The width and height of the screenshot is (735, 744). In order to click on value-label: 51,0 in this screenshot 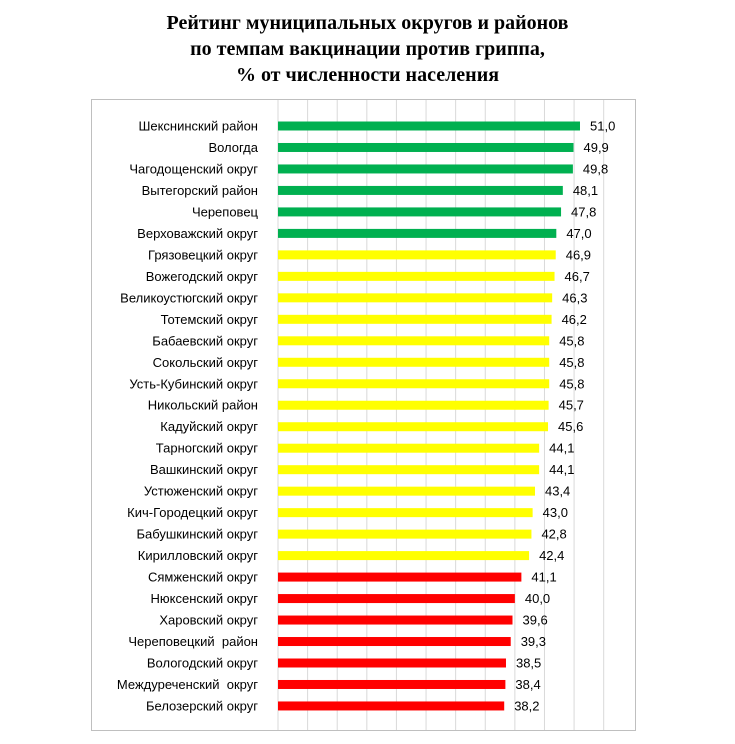, I will do `click(602, 126)`.